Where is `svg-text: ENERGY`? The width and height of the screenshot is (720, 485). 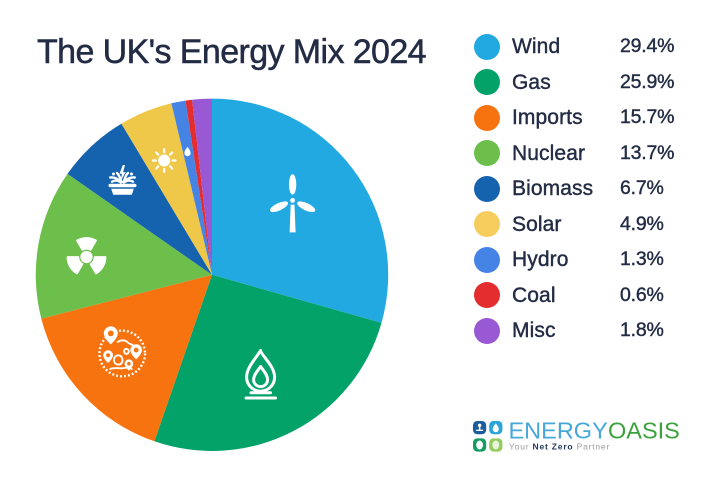
svg-text: ENERGY is located at coordinates (559, 431).